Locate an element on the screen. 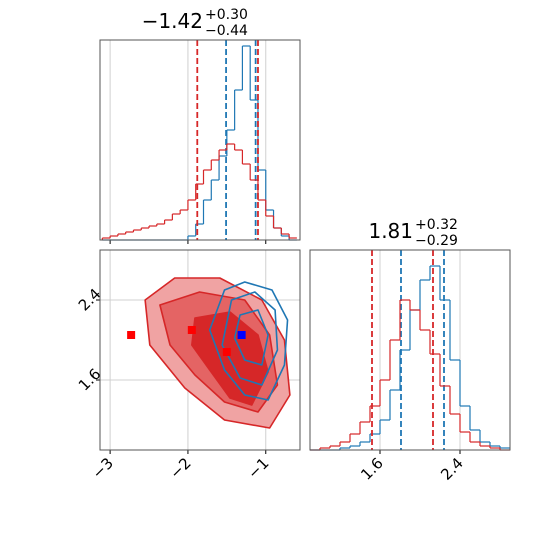  x-tick-label: −1 is located at coordinates (258, 468).